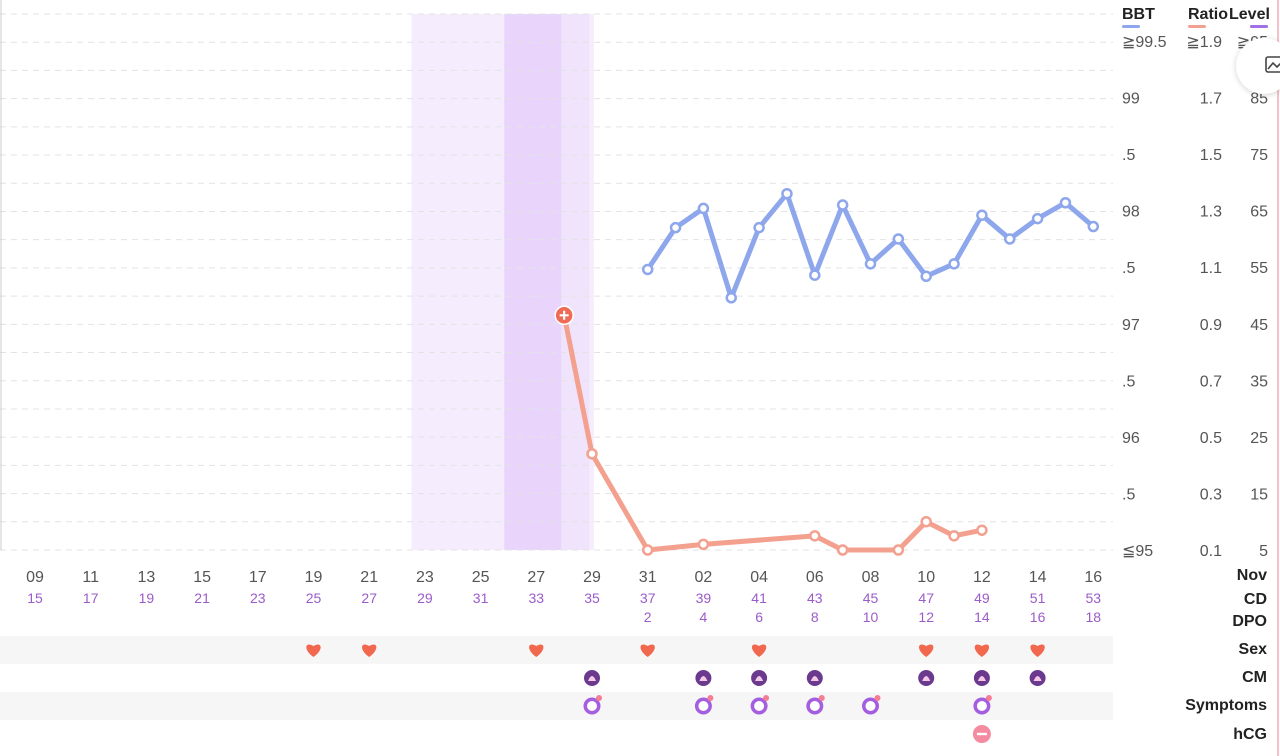 The height and width of the screenshot is (756, 1280). Describe the element at coordinates (575, 282) in the screenshot. I see `post-peak-band` at that location.